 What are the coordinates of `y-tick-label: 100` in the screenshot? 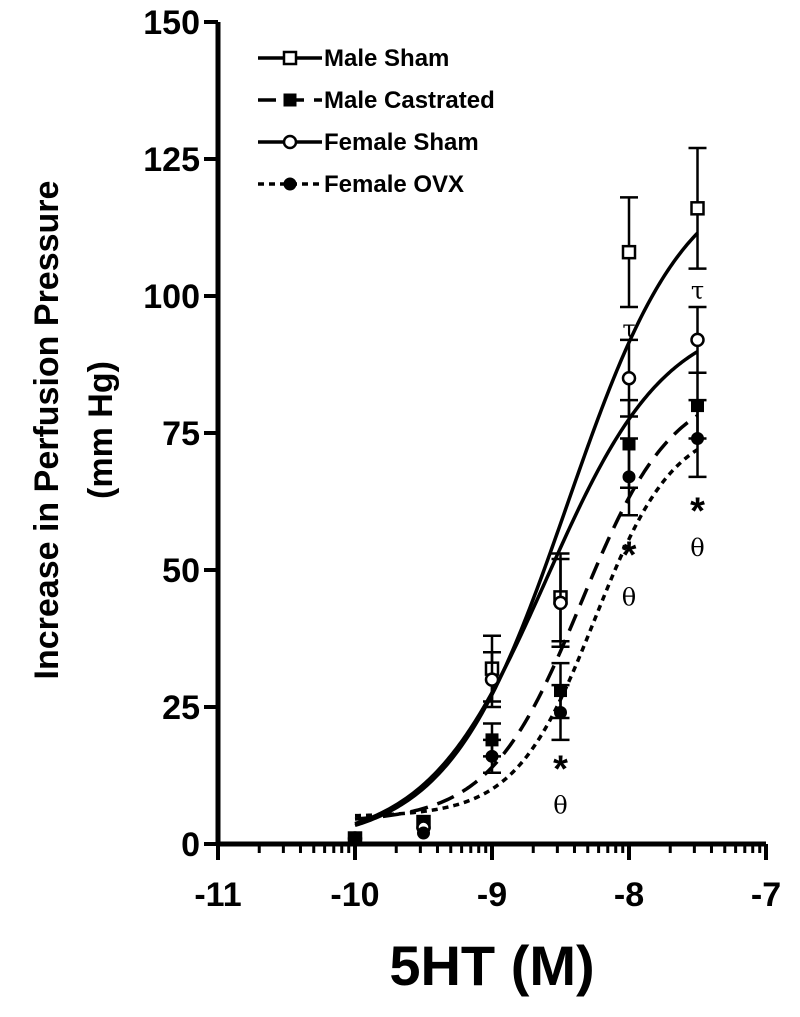 It's located at (171, 297).